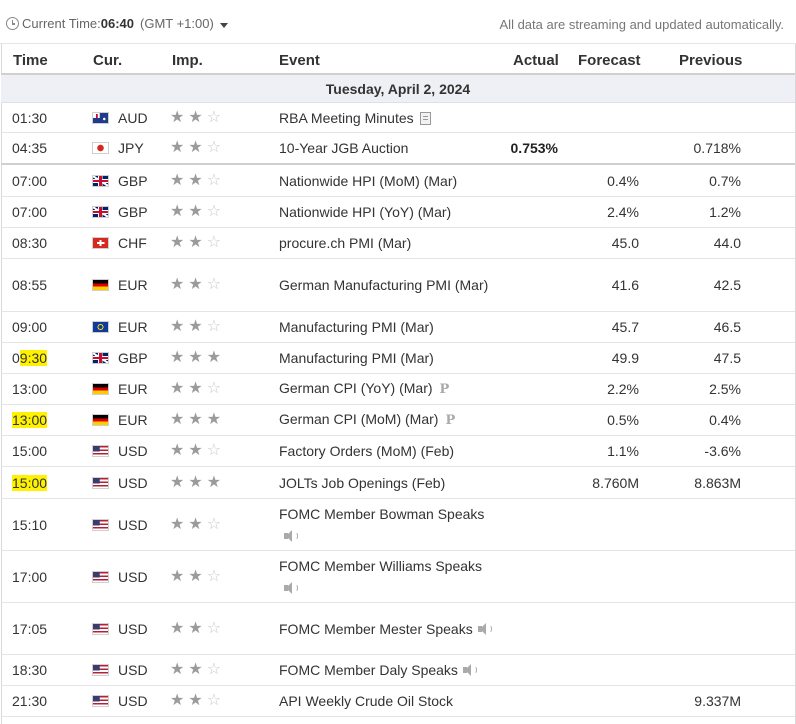 Image resolution: width=796 pixels, height=724 pixels. What do you see at coordinates (362, 482) in the screenshot?
I see `event-name: JOLTs Job Openings (Feb)` at bounding box center [362, 482].